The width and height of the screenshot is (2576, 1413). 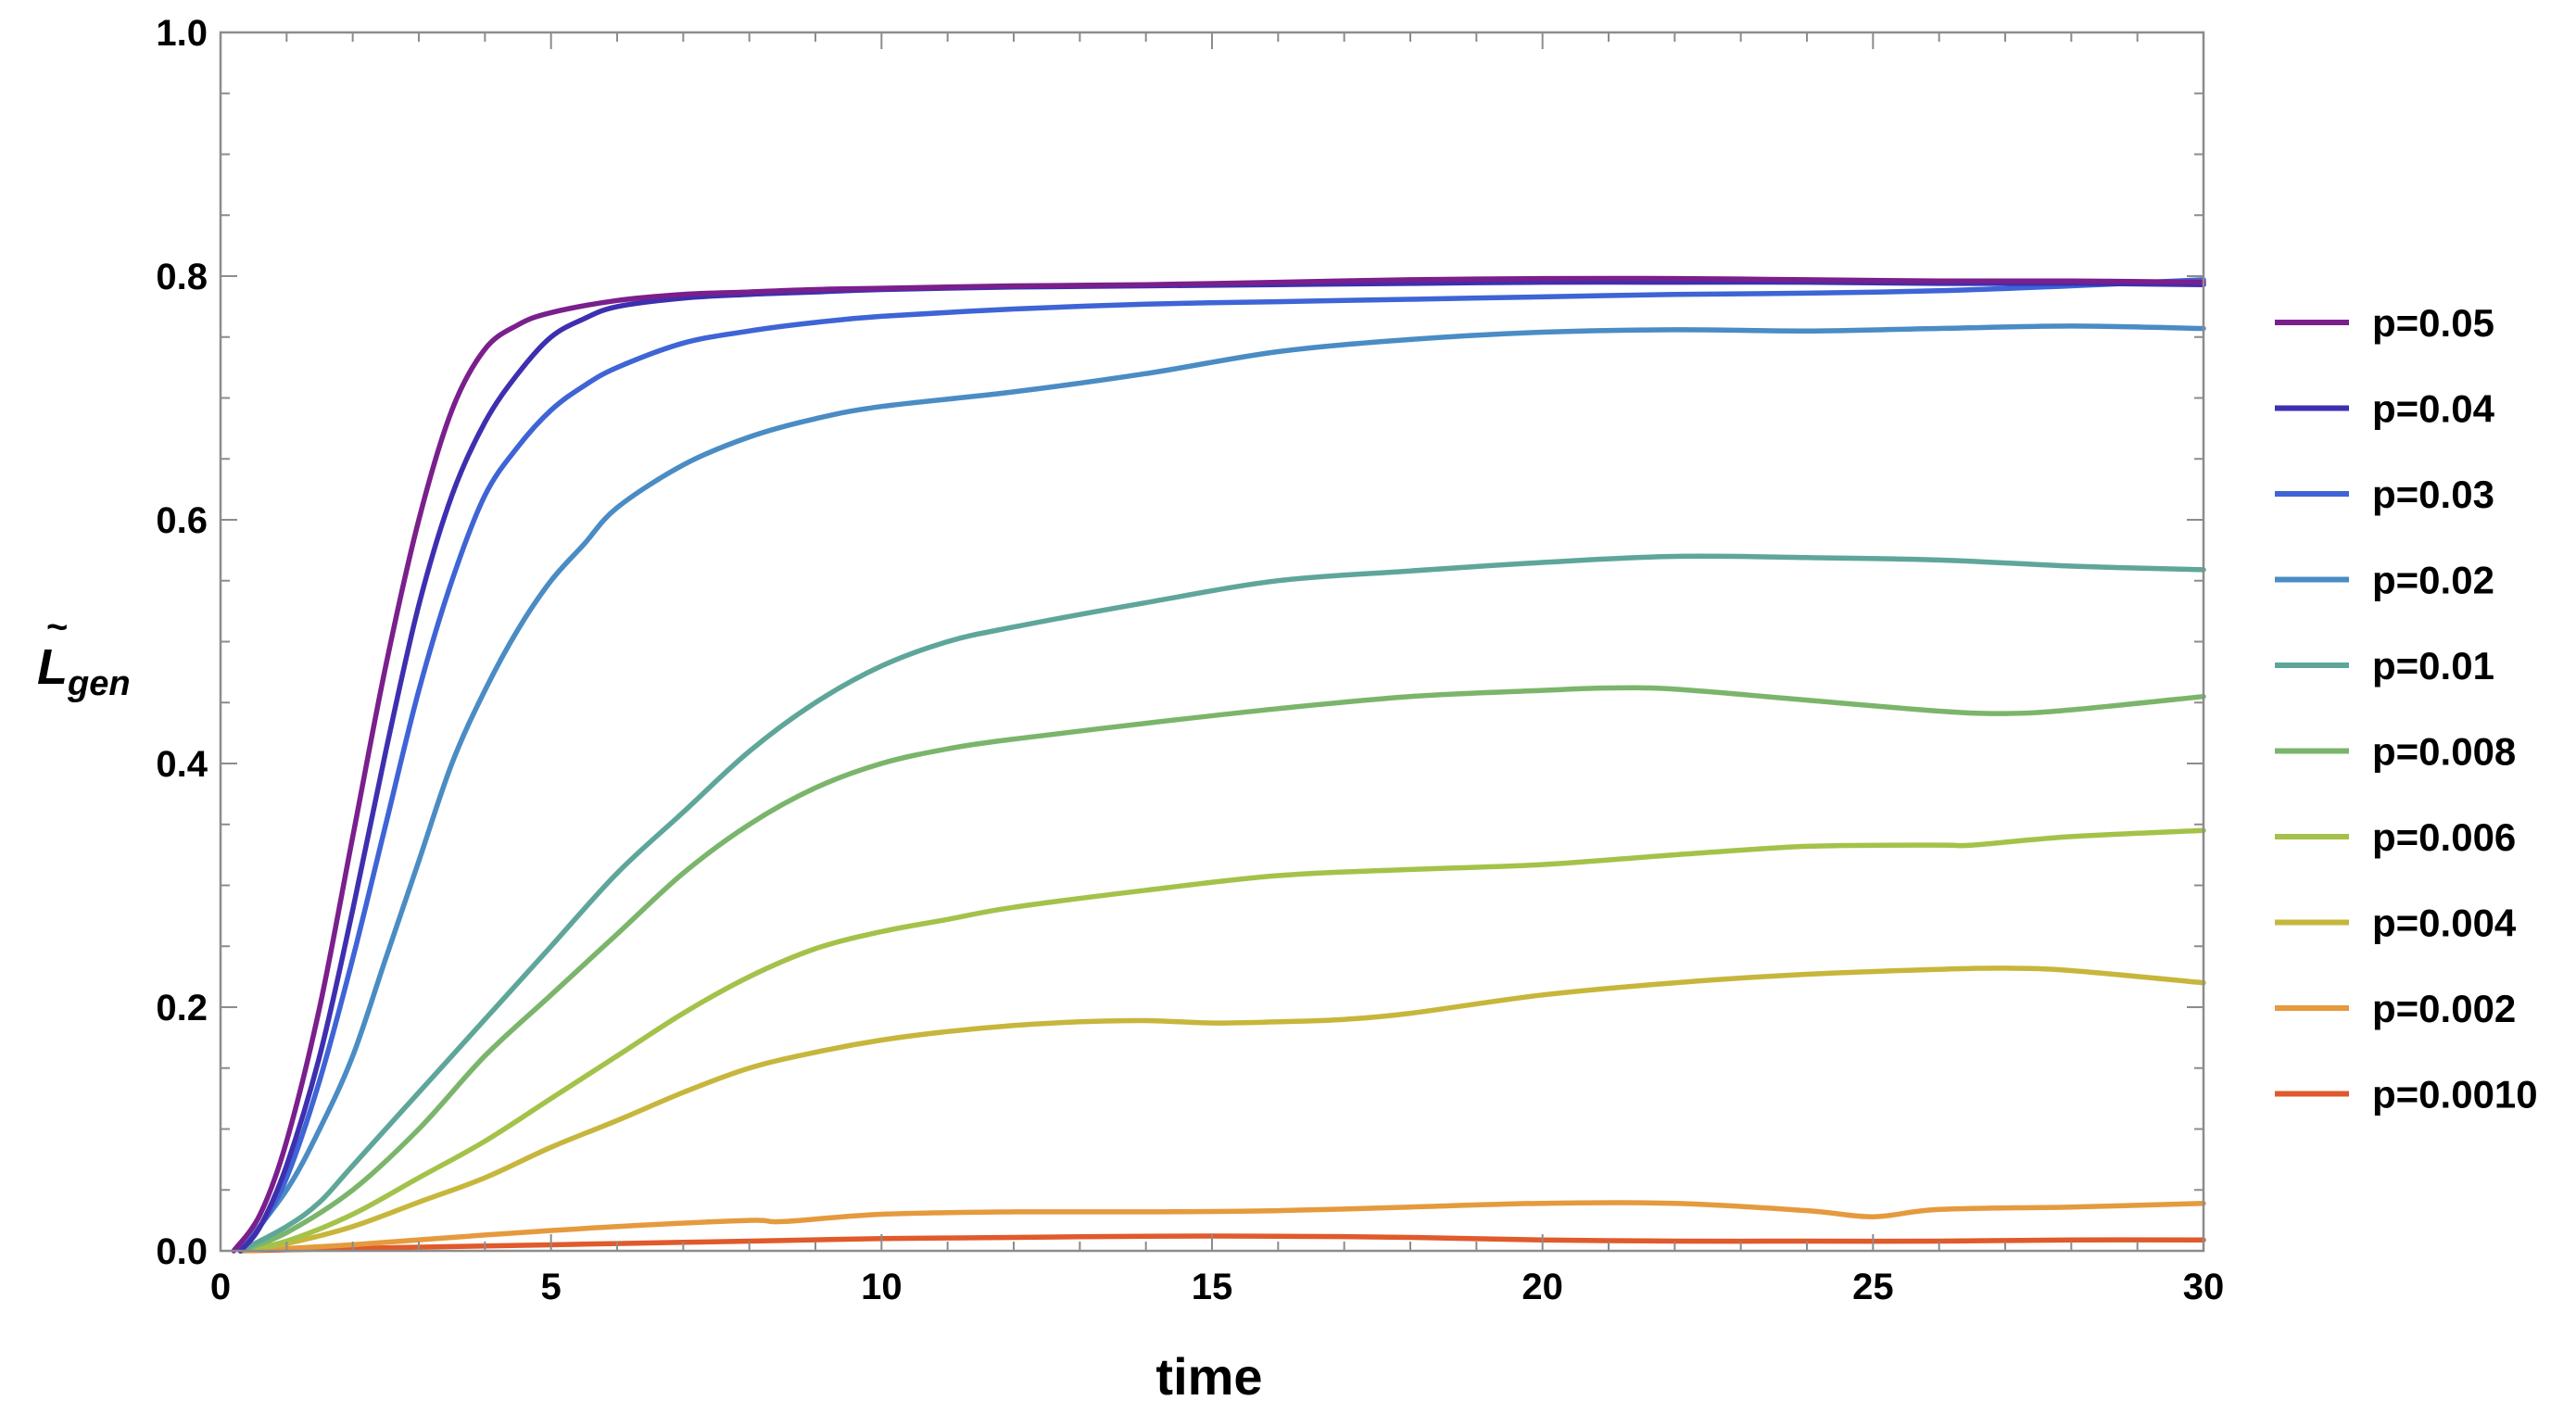 What do you see at coordinates (182, 33) in the screenshot?
I see `y-tick-label: 1.0` at bounding box center [182, 33].